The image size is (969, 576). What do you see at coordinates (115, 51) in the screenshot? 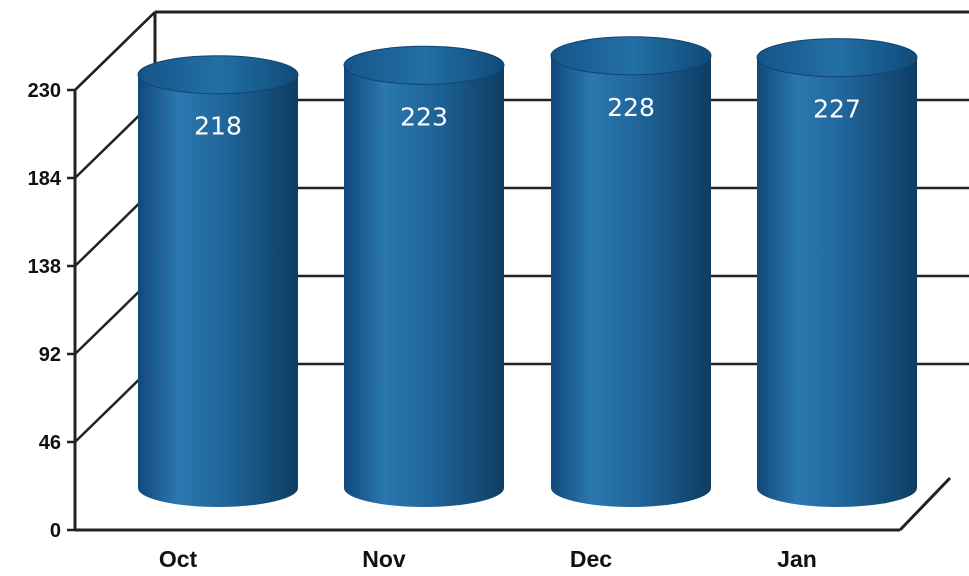
I see `gridline-side` at bounding box center [115, 51].